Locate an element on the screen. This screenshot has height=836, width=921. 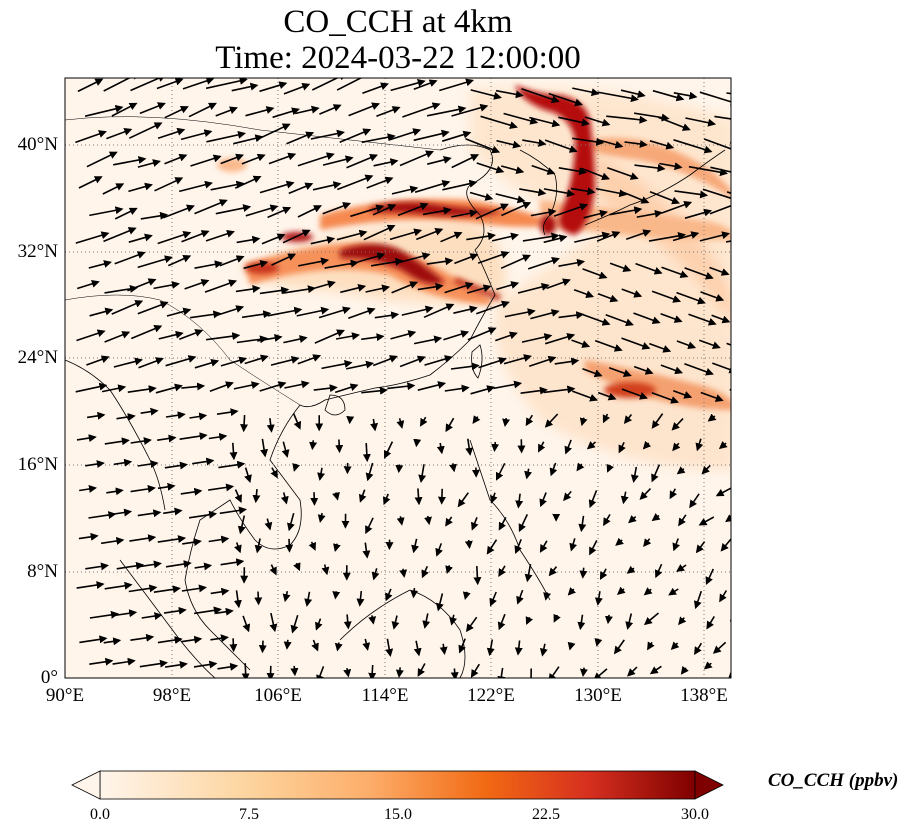
colorbar-extend-max is located at coordinates (709, 785).